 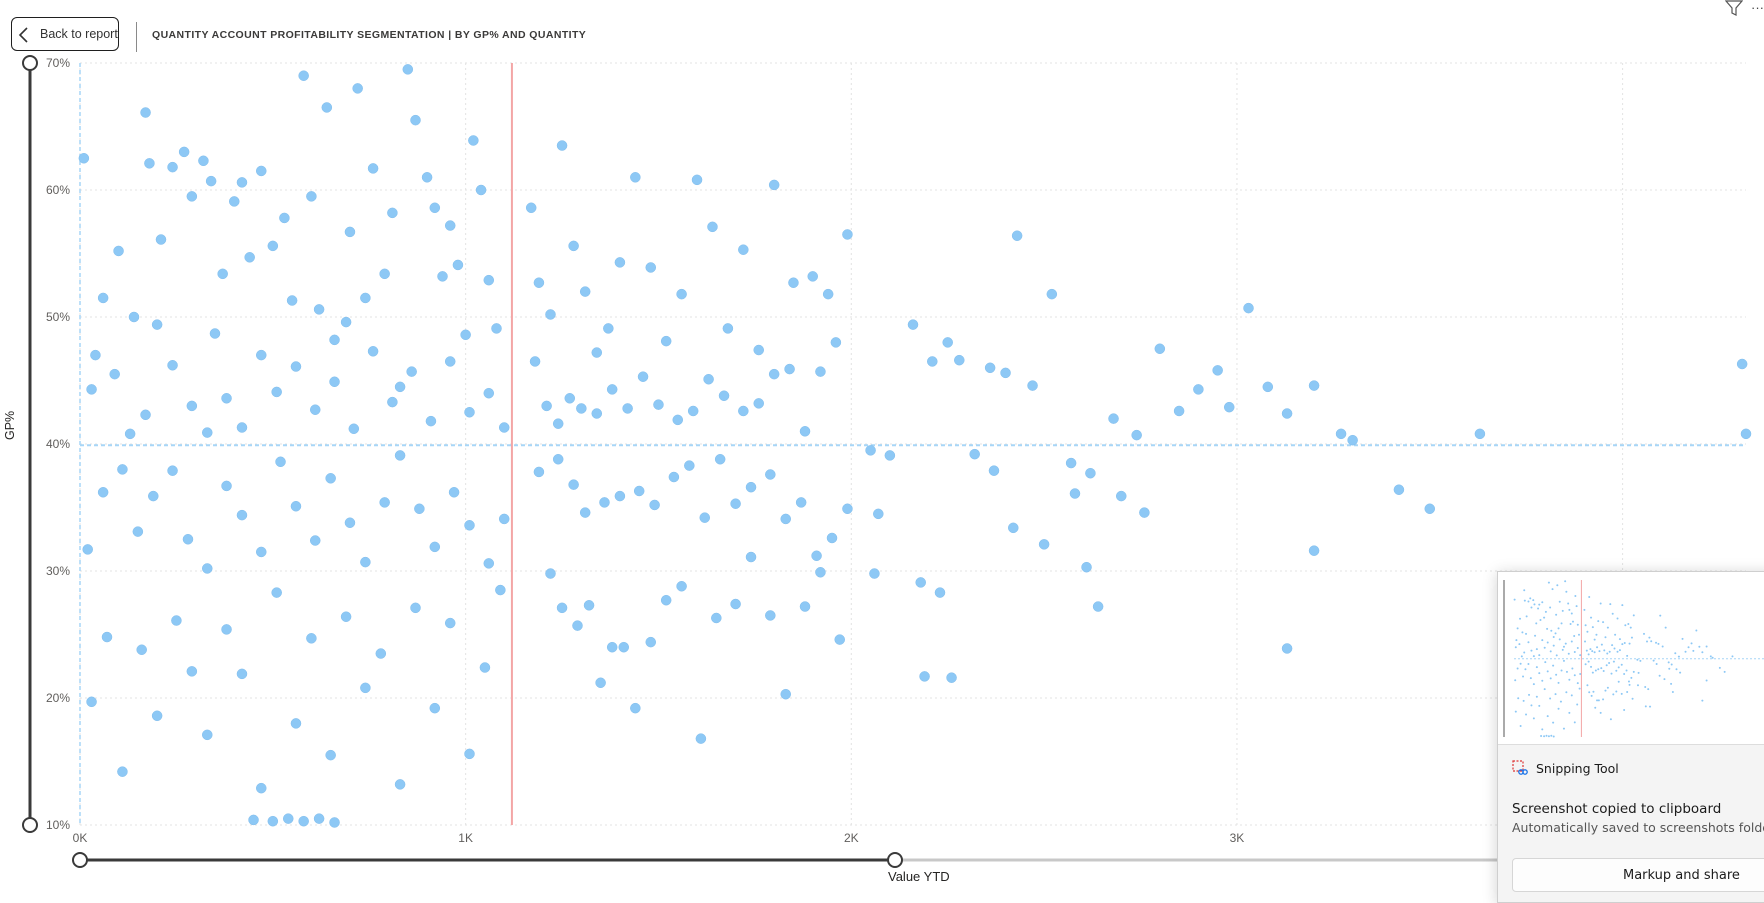 What do you see at coordinates (895, 860) in the screenshot?
I see `x-slider-handle-right` at bounding box center [895, 860].